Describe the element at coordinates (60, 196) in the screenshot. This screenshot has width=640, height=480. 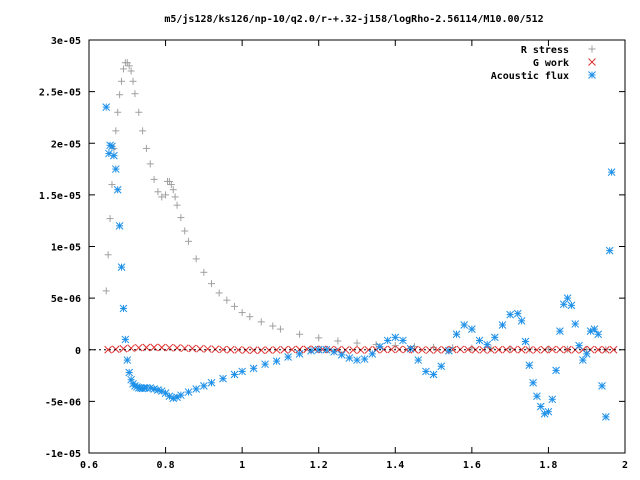
I see `y-tick-label: 1.5e-05` at that location.